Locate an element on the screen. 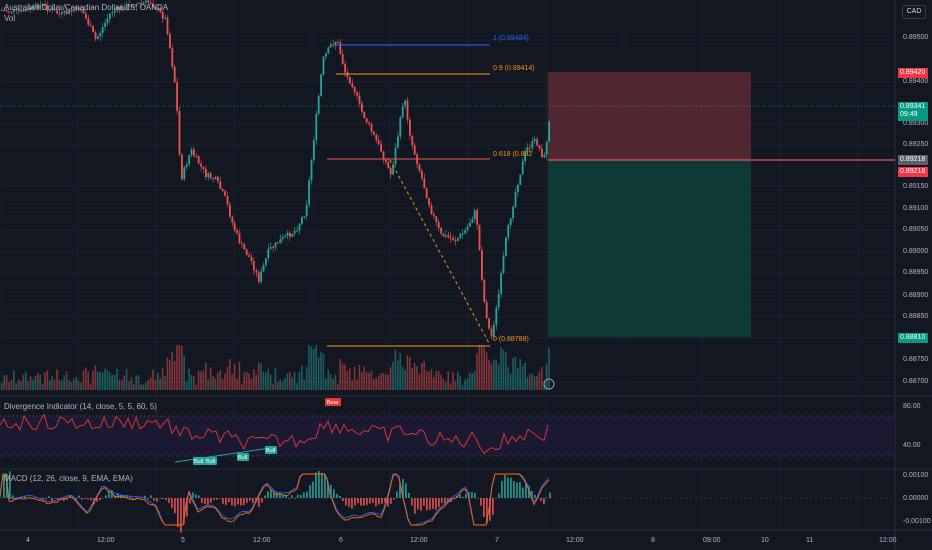 This screenshot has height=550, width=932. fib-level-09: 0.9 (0.89414) is located at coordinates (514, 68).